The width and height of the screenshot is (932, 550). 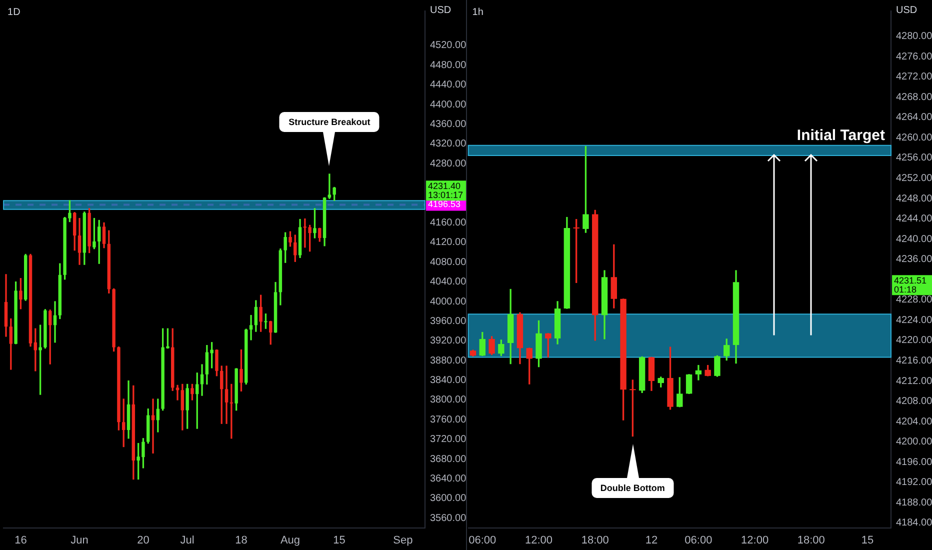 I want to click on chart-title: 1h, so click(x=478, y=12).